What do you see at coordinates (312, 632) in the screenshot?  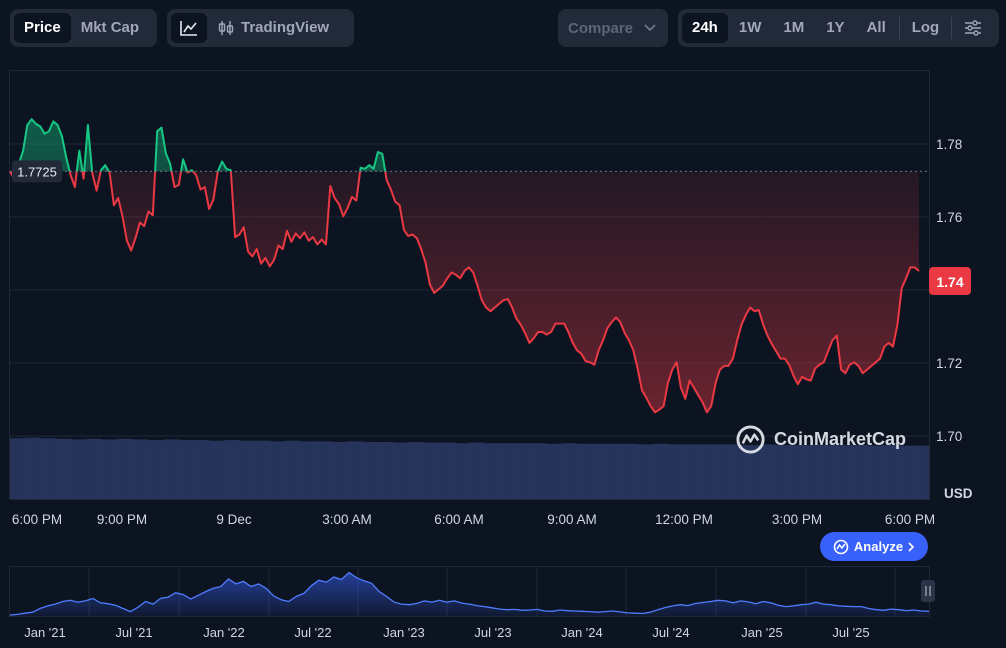 I see `minimap-label: Jul '22` at bounding box center [312, 632].